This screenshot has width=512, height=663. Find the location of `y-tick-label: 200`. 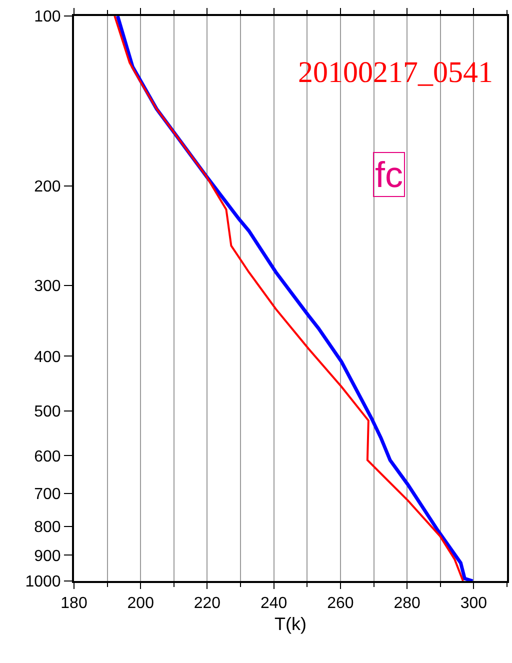

y-tick-label: 200 is located at coordinates (47, 187).